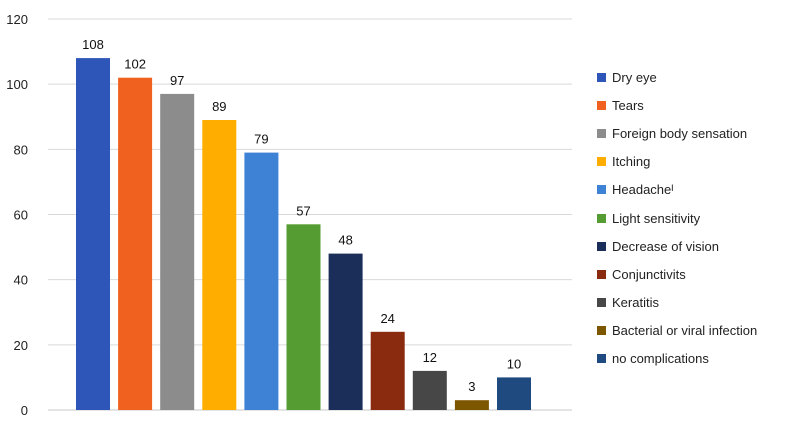  I want to click on data-label: 10, so click(514, 363).